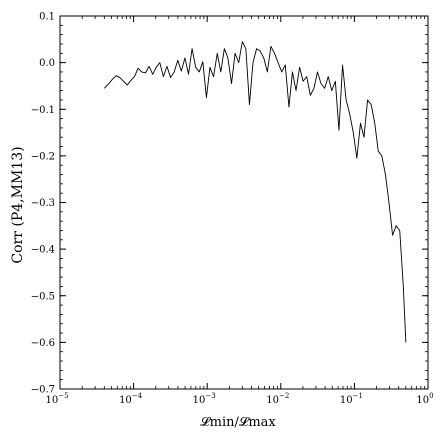 The height and width of the screenshot is (443, 443). I want to click on y-tick-label: −0.6, so click(43, 343).